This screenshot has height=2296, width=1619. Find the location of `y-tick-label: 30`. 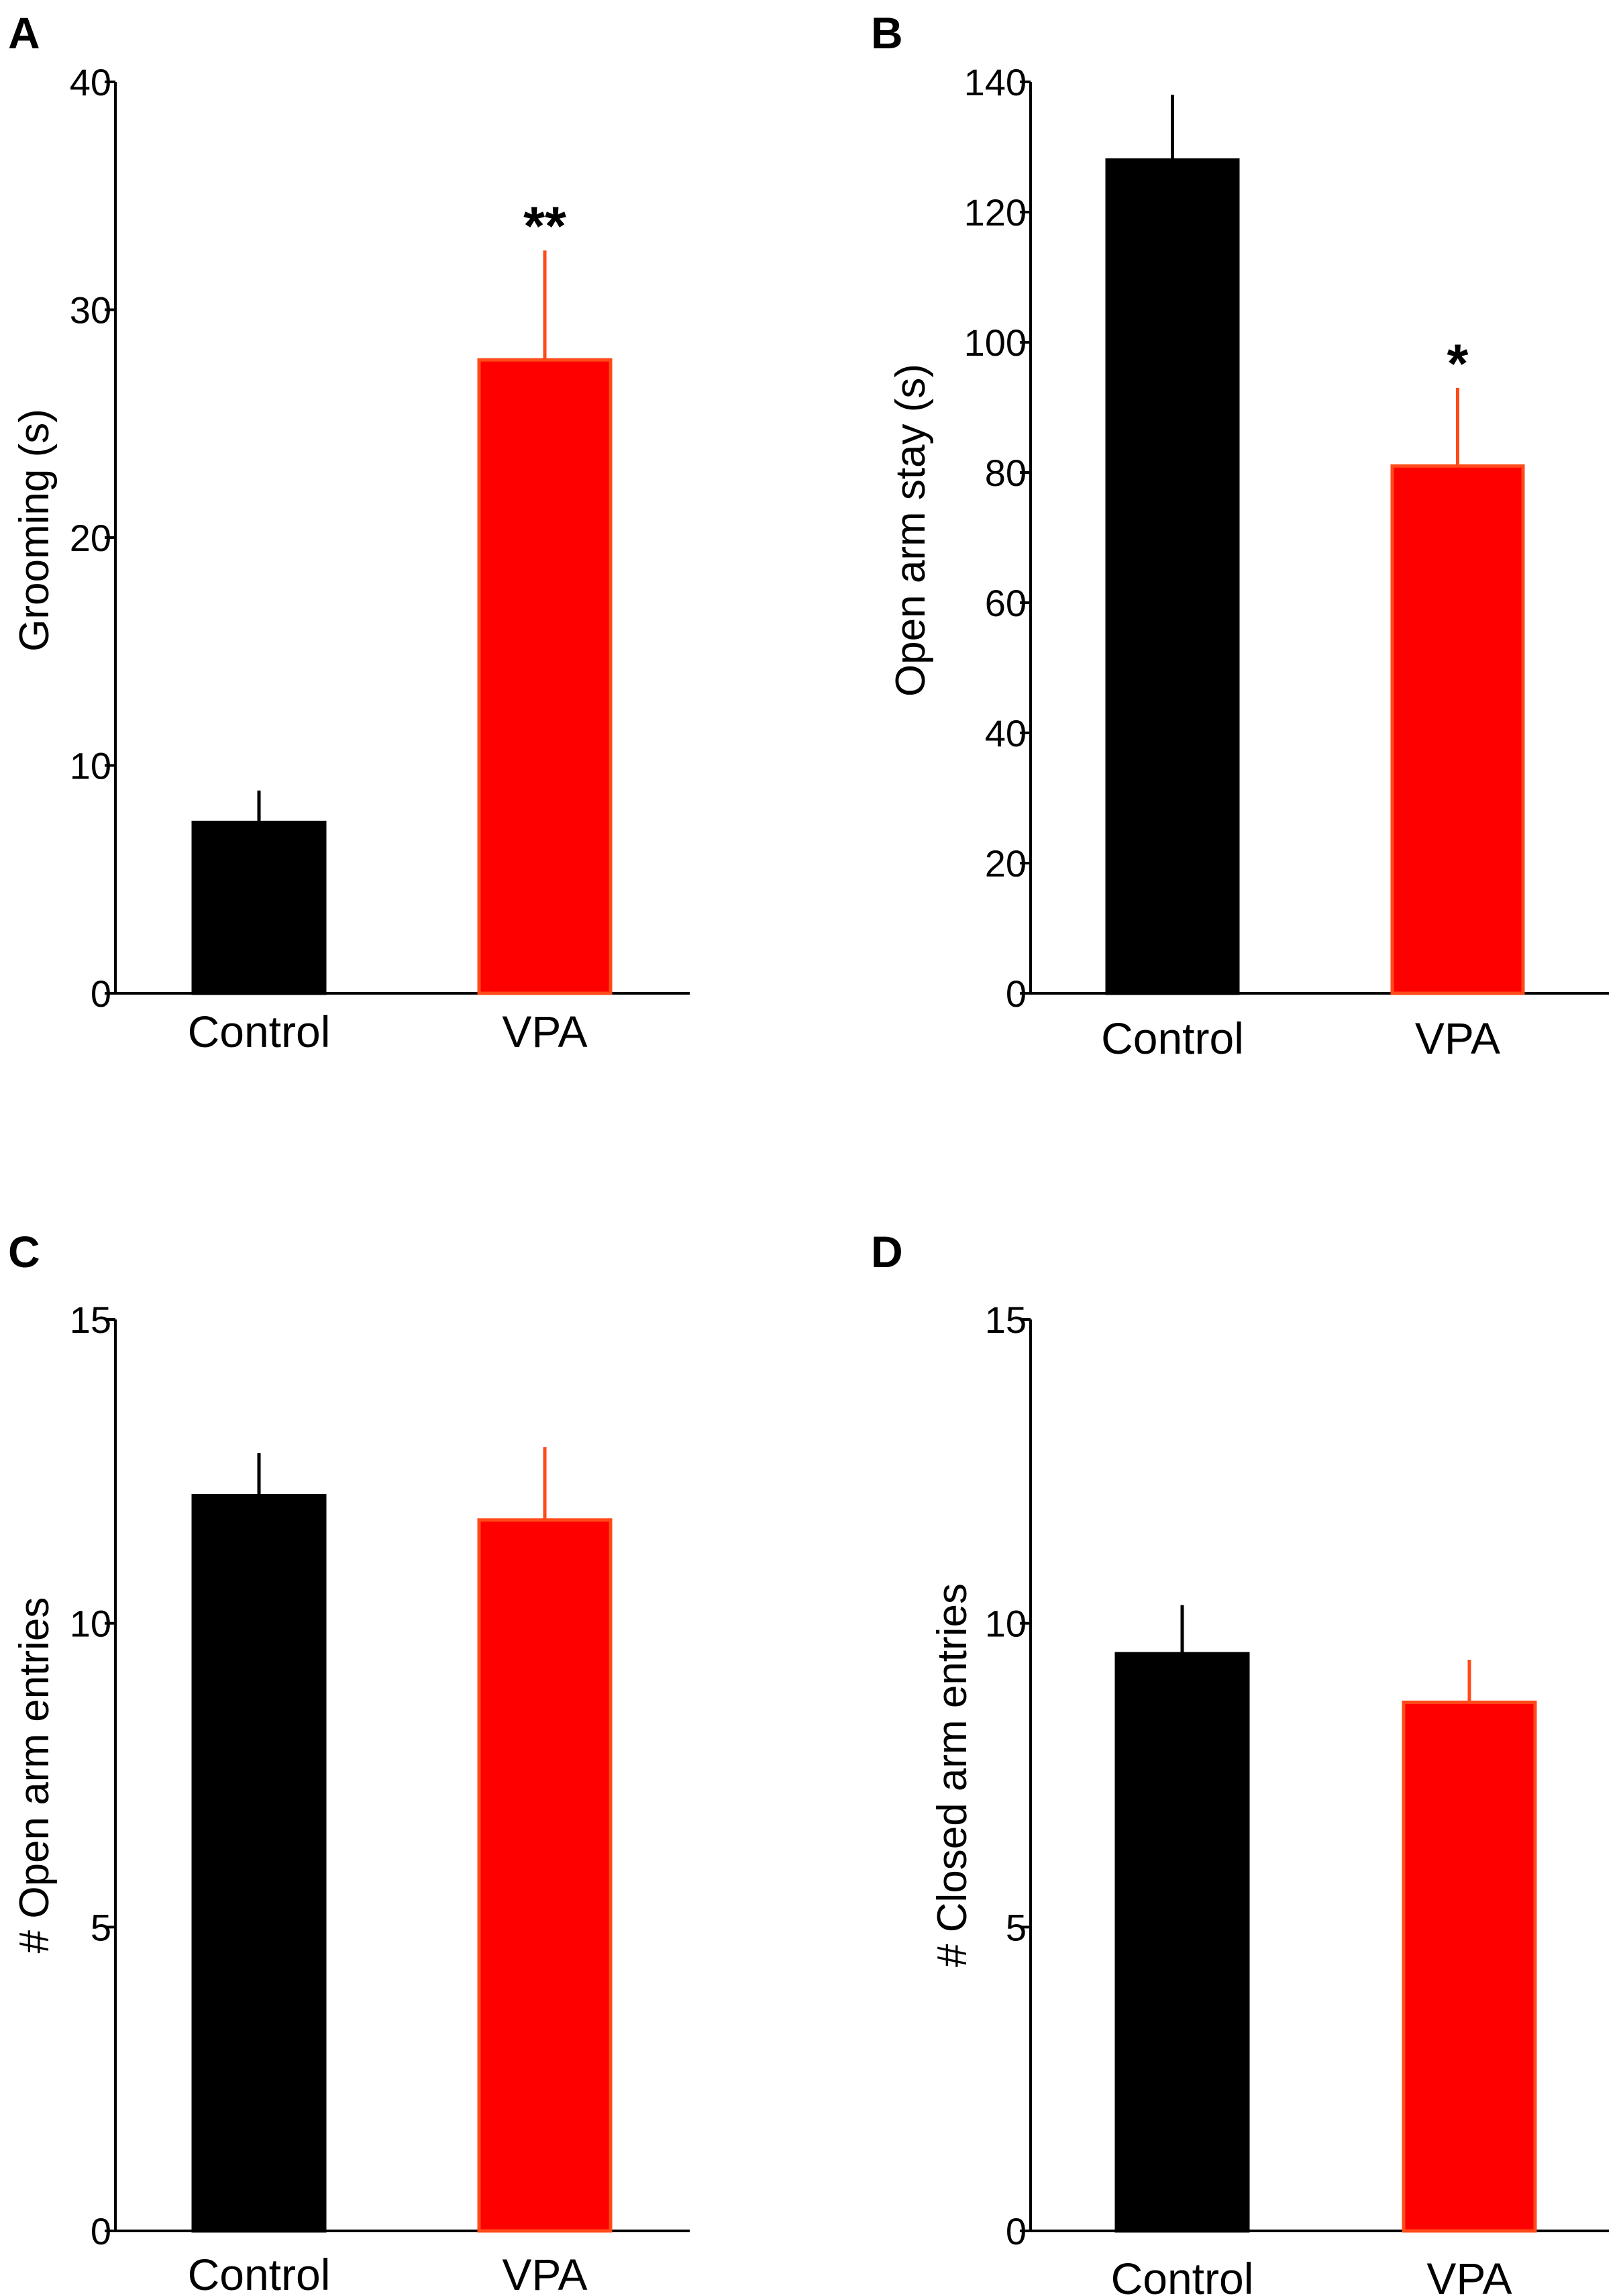

y-tick-label: 30 is located at coordinates (90, 310).